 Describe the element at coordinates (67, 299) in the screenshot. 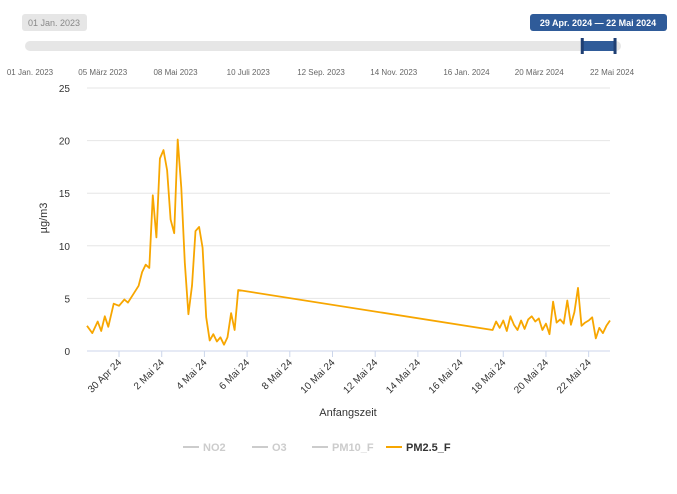

I see `y-tick-label: 5` at that location.